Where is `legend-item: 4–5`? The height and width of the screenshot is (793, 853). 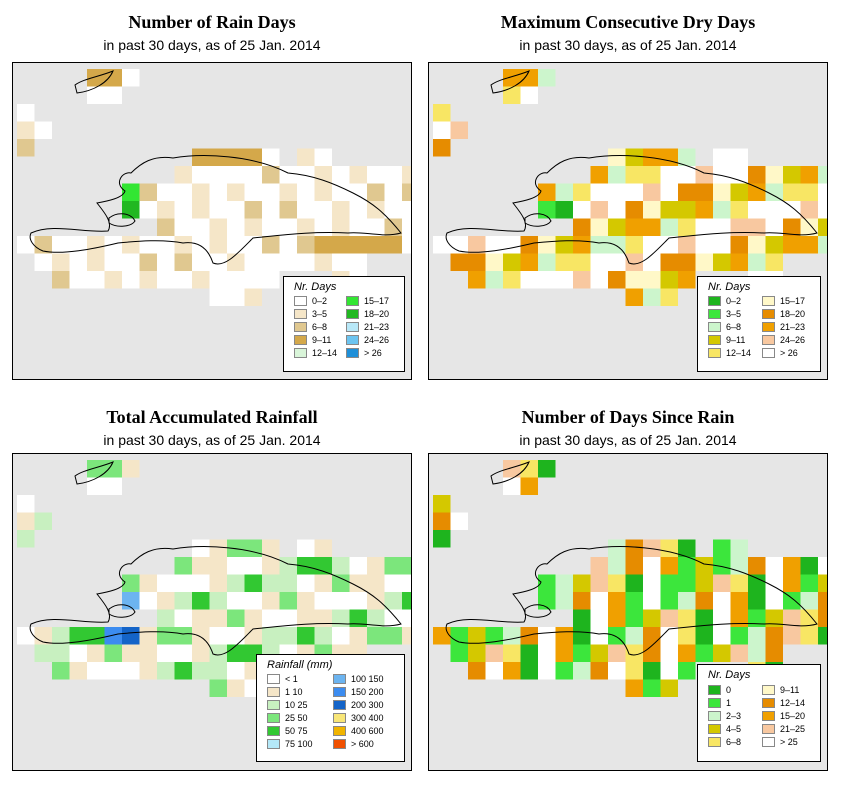
legend-item: 4–5 is located at coordinates (724, 729).